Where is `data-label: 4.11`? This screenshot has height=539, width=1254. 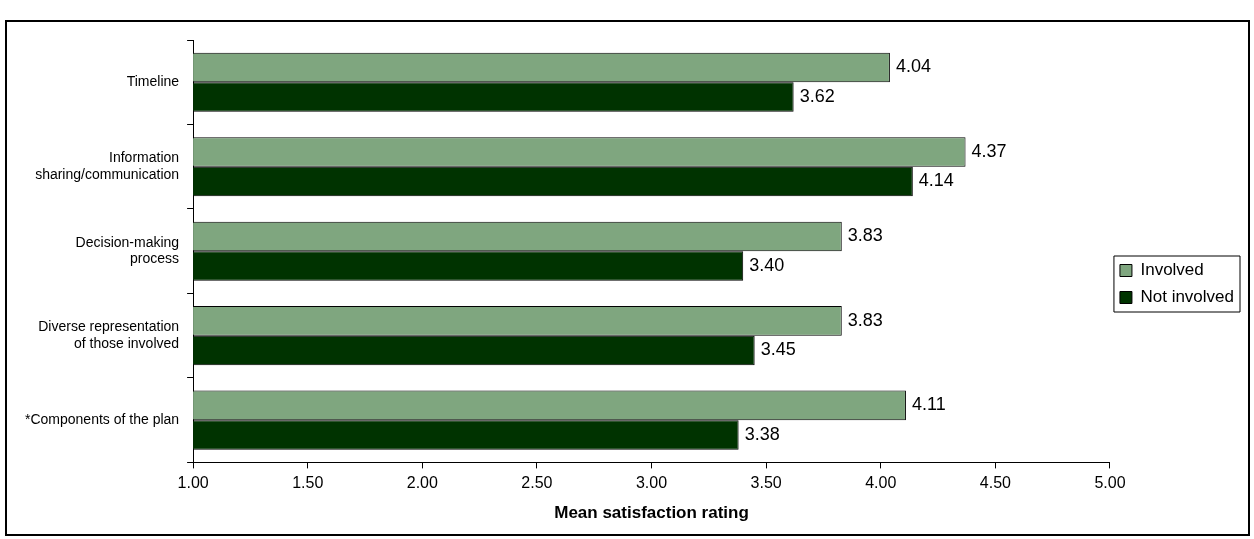 data-label: 4.11 is located at coordinates (928, 404).